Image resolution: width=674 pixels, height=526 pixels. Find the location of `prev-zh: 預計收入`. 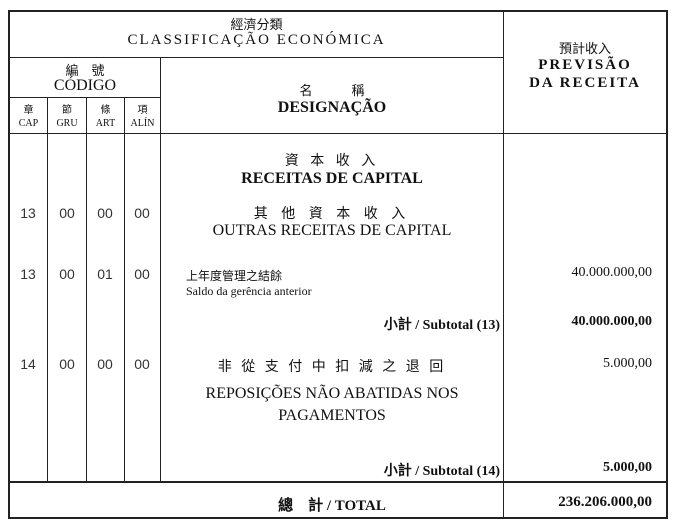

prev-zh: 預計收入 is located at coordinates (584, 48).